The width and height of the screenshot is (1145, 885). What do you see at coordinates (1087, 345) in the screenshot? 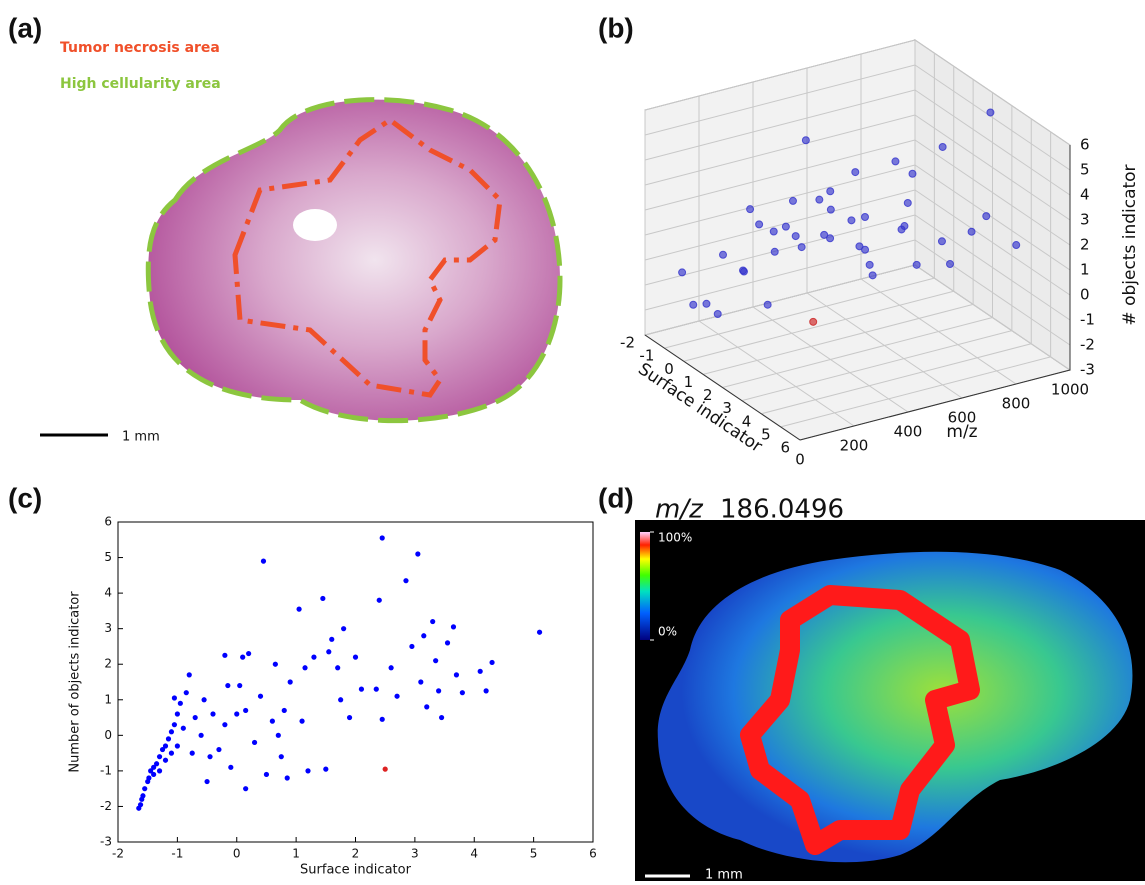
I see `z-tick-label: -2` at bounding box center [1087, 345].